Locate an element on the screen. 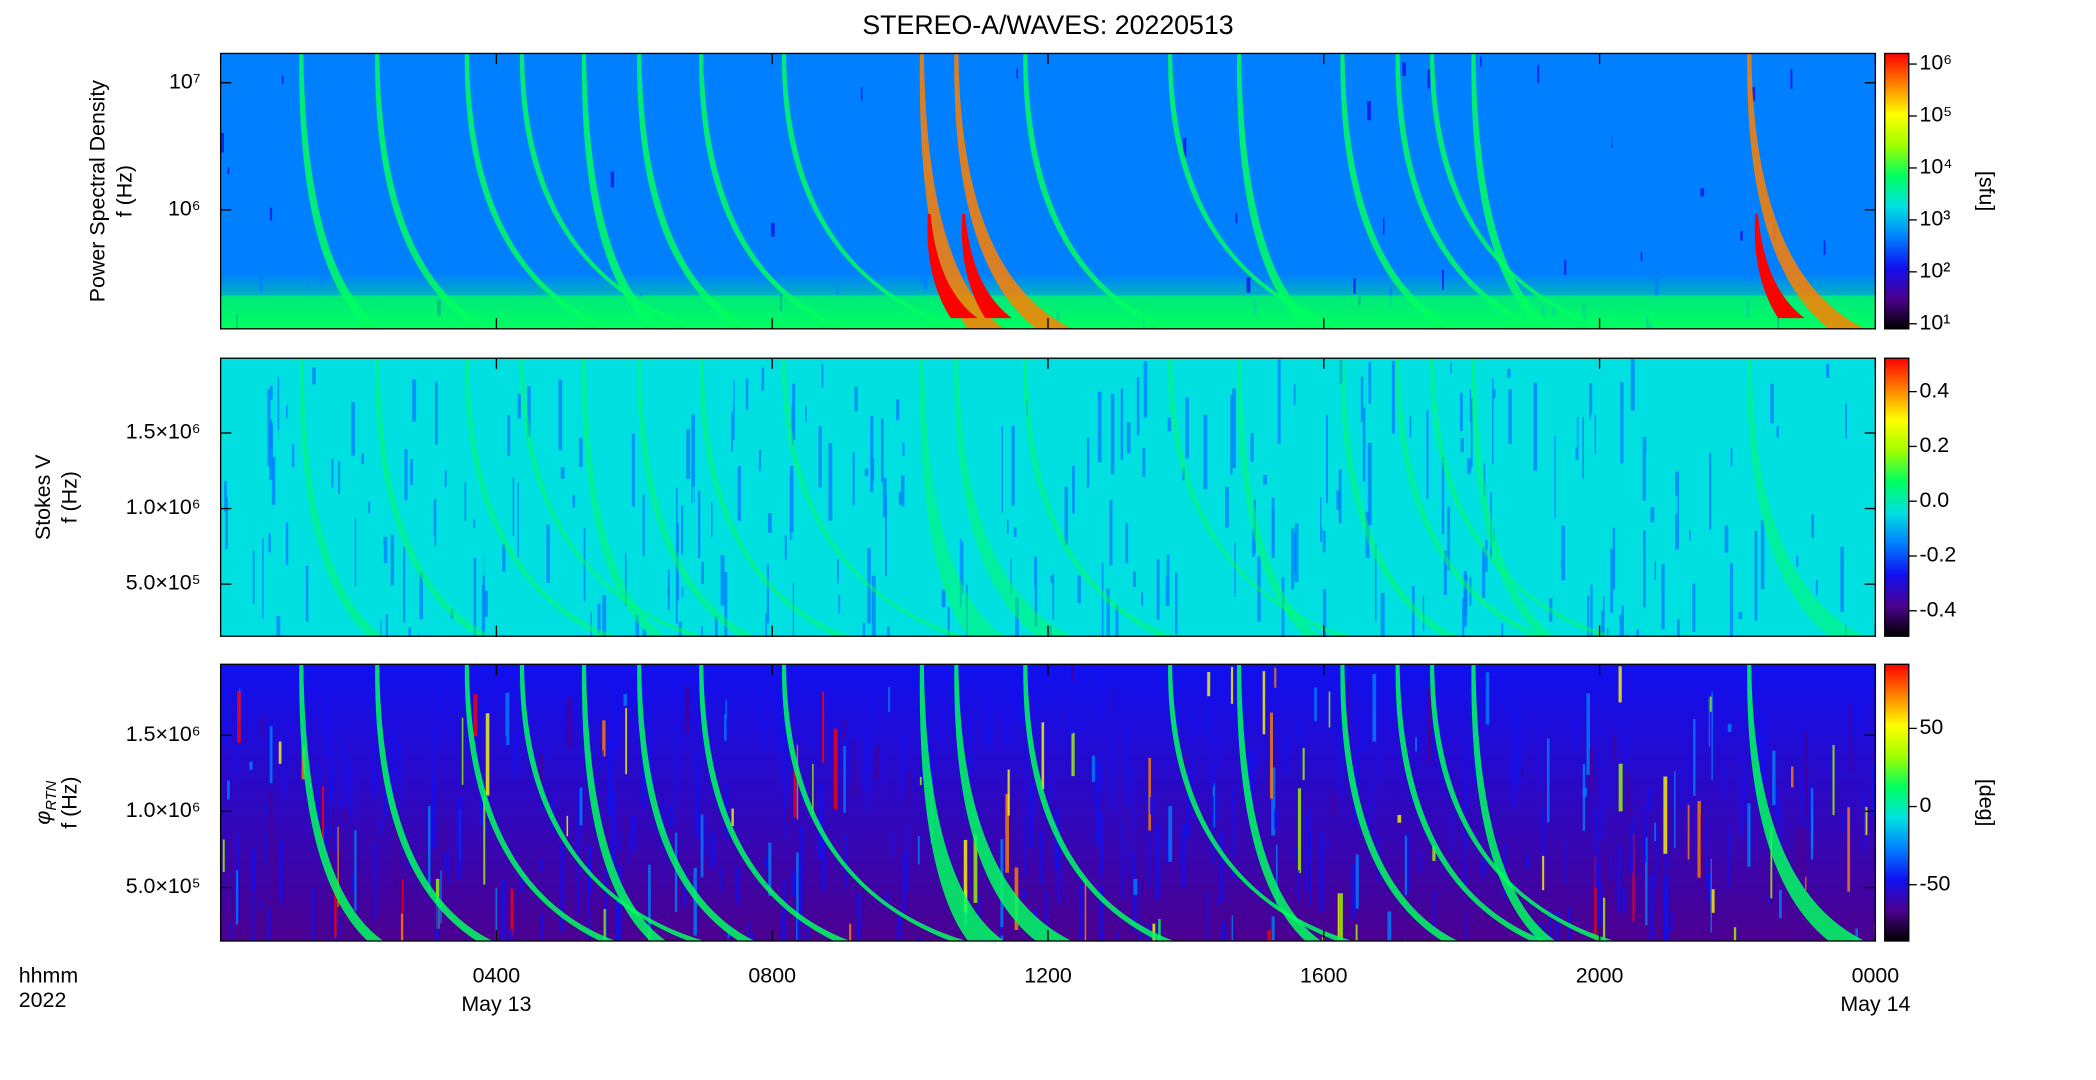  burst-core is located at coordinates (1779, 266).